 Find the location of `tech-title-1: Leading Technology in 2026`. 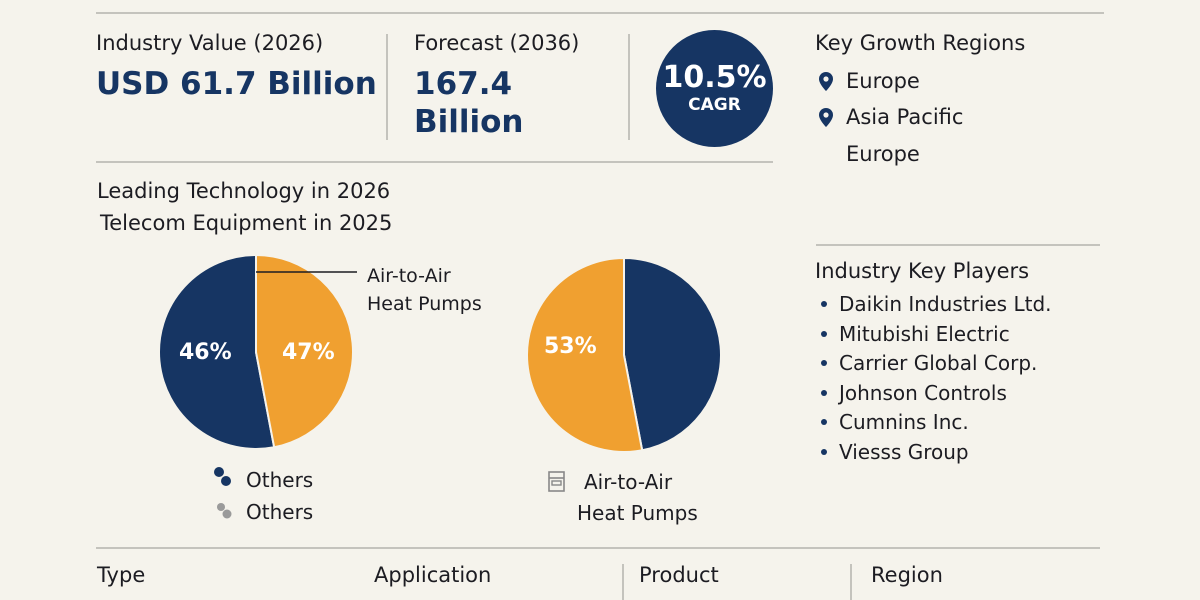

tech-title-1: Leading Technology in 2026 is located at coordinates (244, 191).